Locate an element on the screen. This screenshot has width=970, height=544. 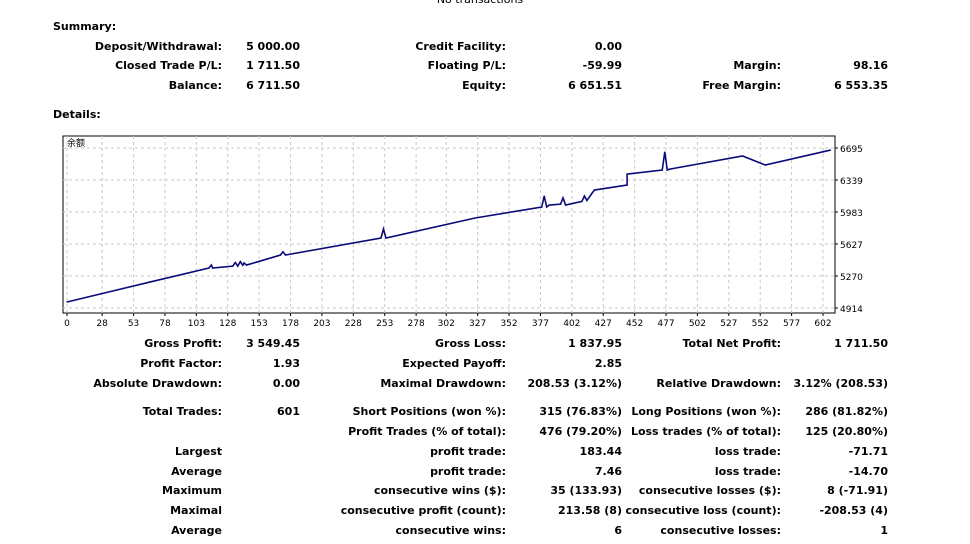
stat-value: 1.93 is located at coordinates (286, 363).